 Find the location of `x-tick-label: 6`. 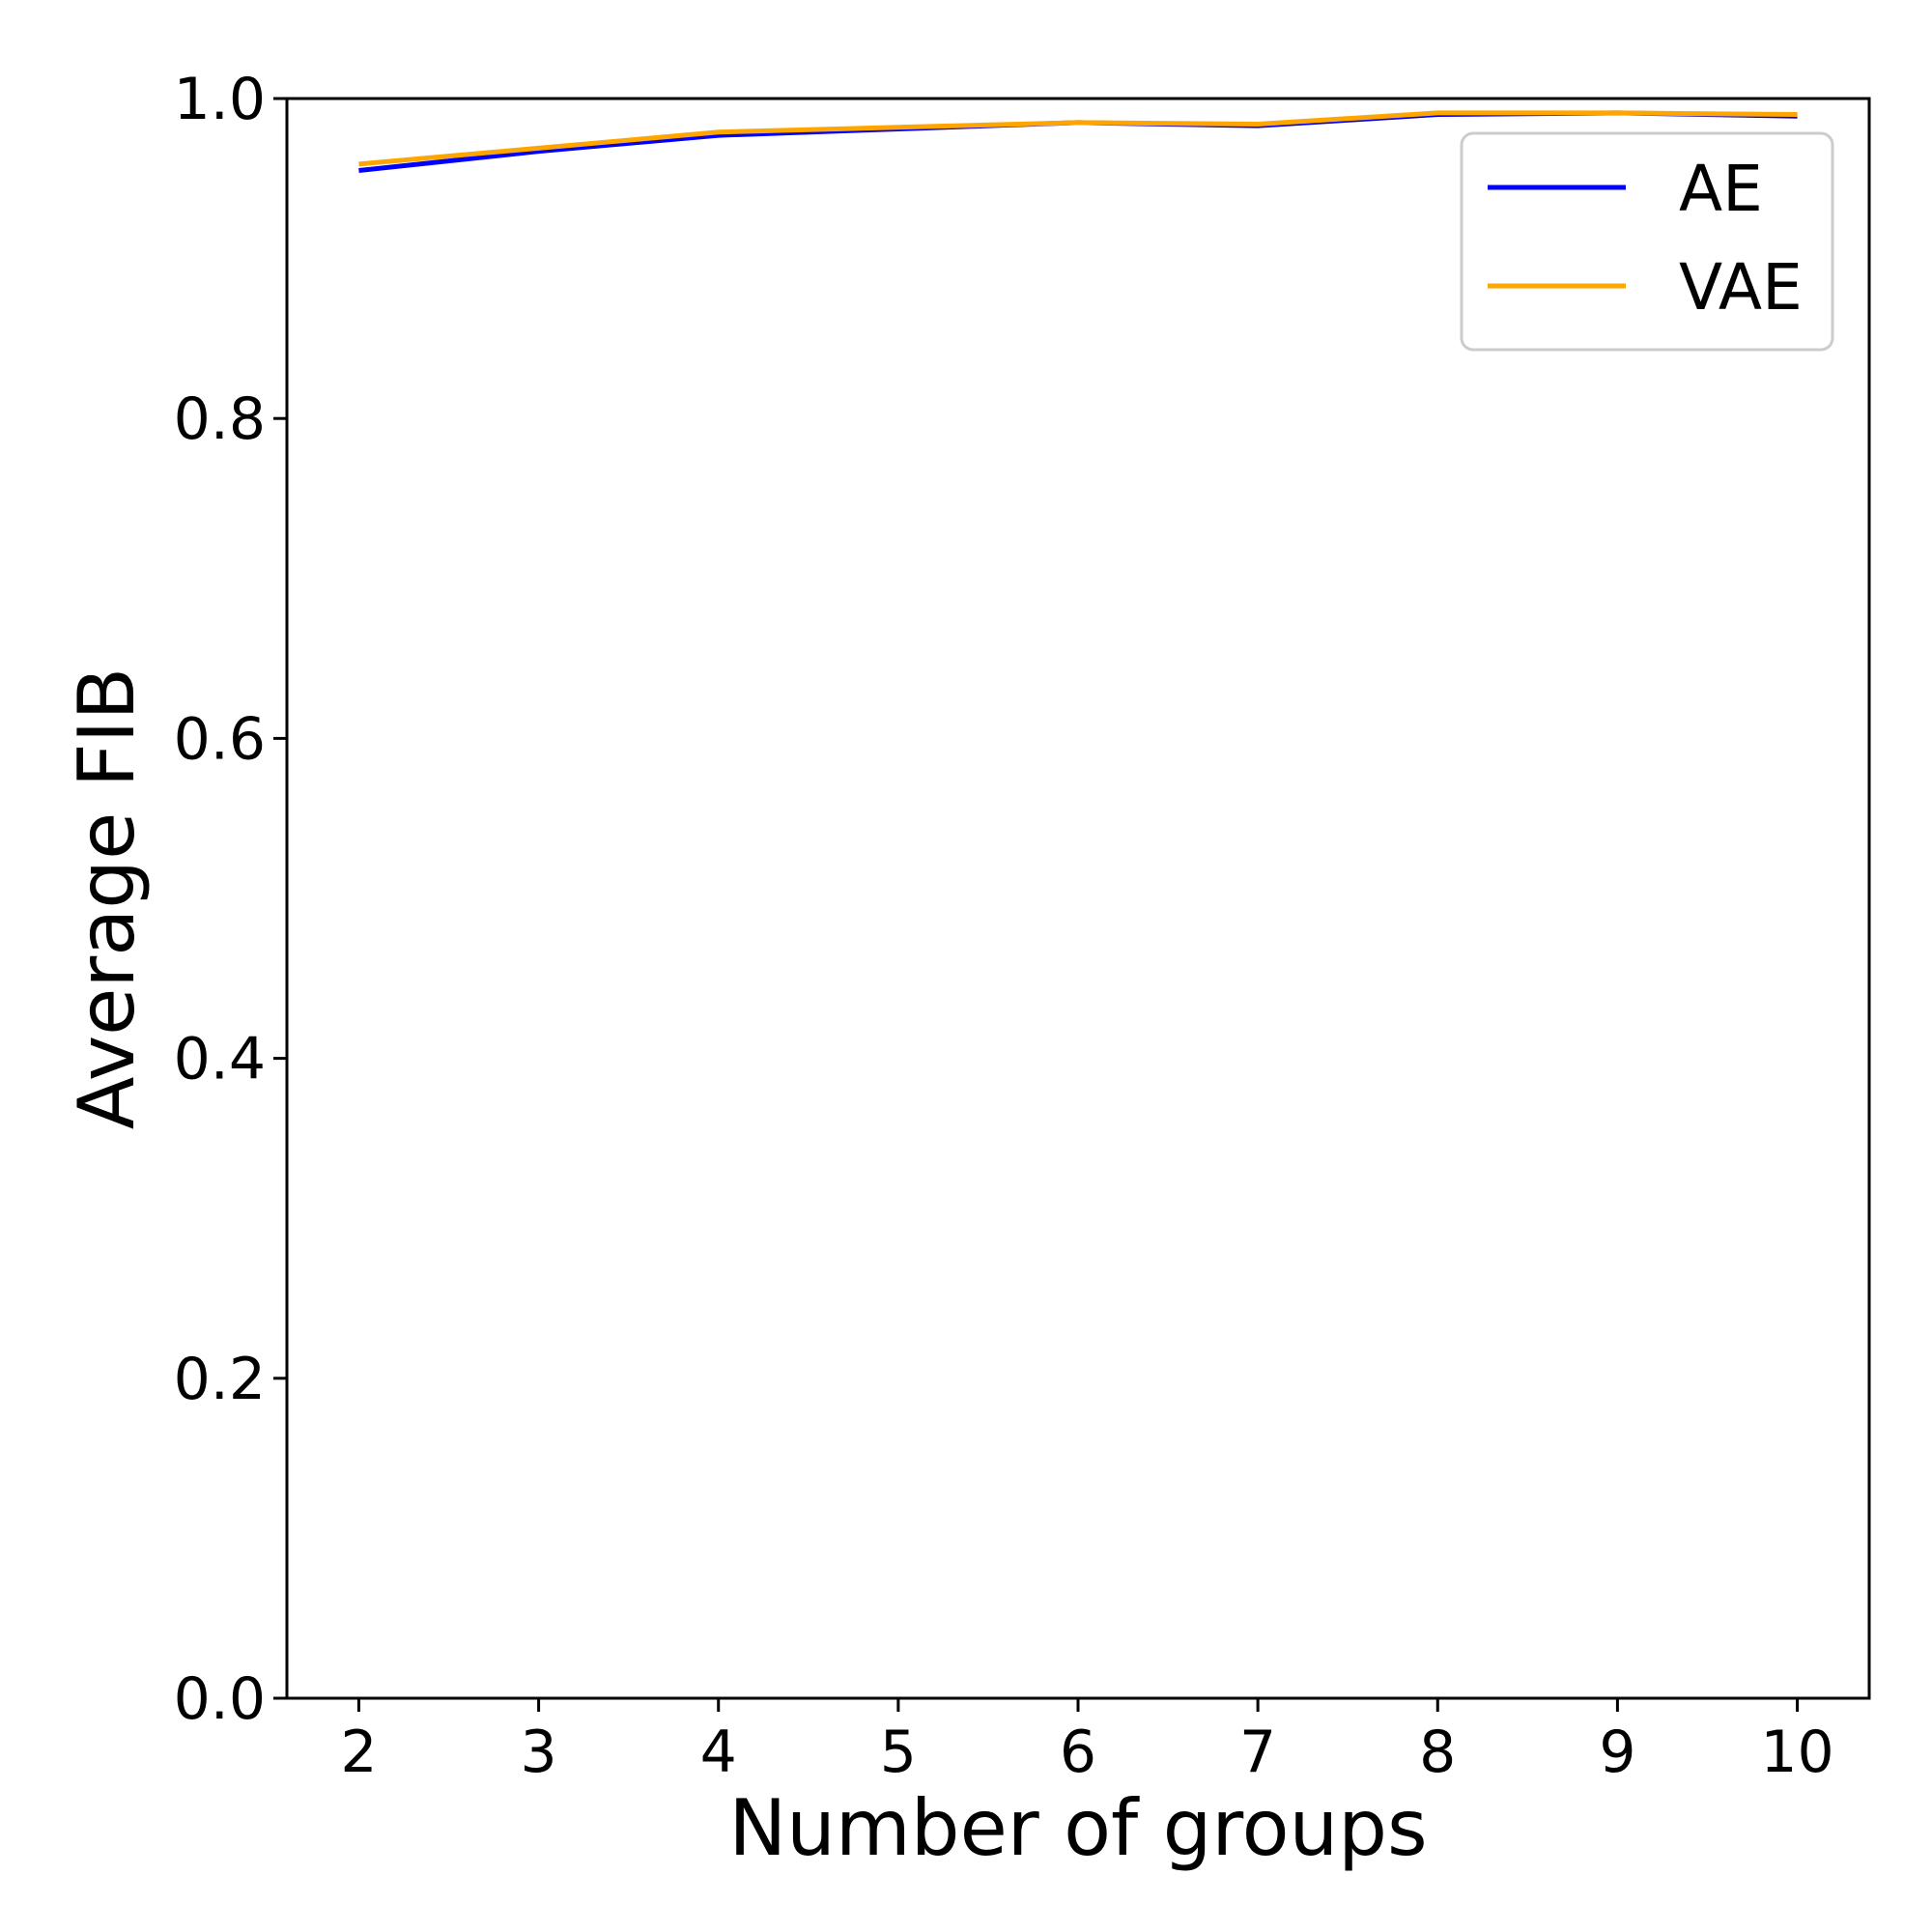

x-tick-label: 6 is located at coordinates (1078, 1752).